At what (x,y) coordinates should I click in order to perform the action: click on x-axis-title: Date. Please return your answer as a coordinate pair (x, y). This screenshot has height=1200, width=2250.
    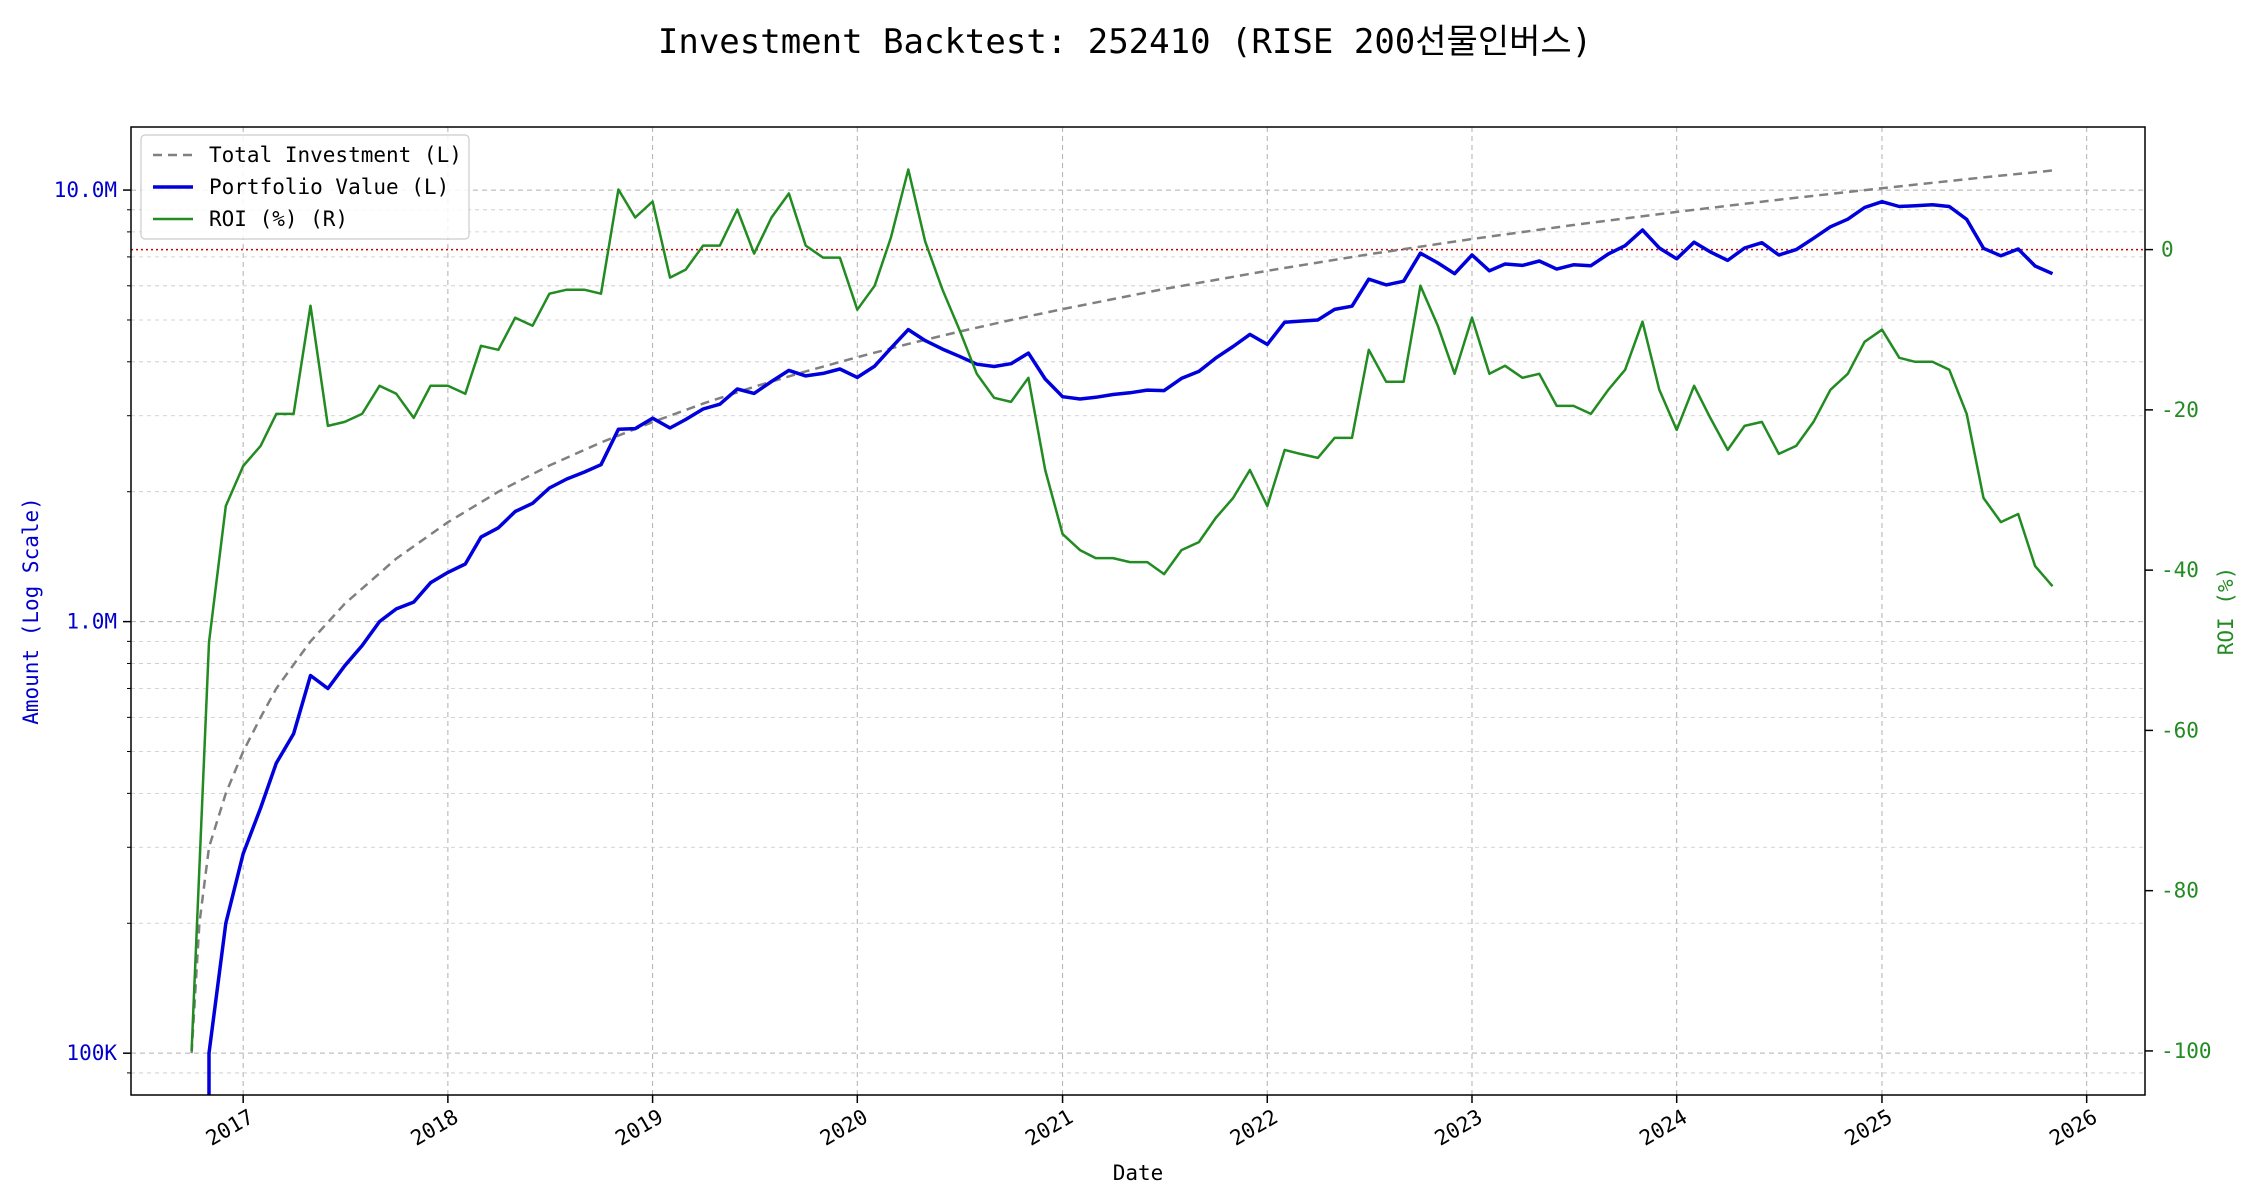
    Looking at the image, I should click on (1138, 1173).